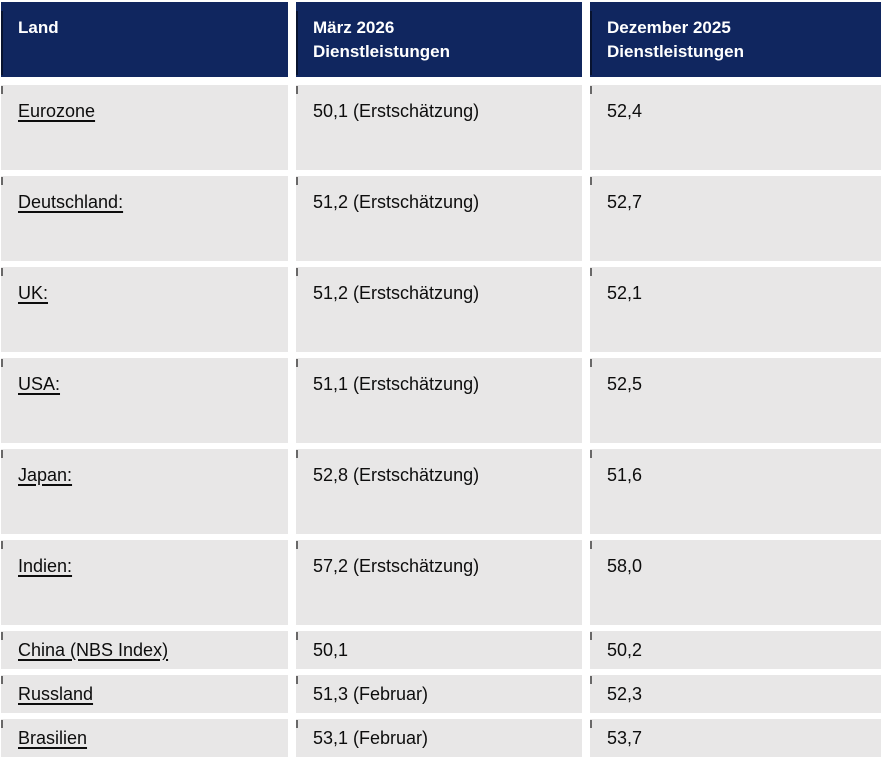 Image resolution: width=883 pixels, height=767 pixels. What do you see at coordinates (439, 39) in the screenshot?
I see `column-header-maerz-2026-dienstleistungen: März 2026 Dienstleistungen` at bounding box center [439, 39].